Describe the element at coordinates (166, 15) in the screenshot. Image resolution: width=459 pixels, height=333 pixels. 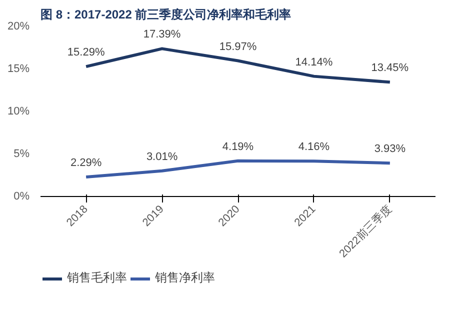
I see `chart-title: 图 8：2017-2022 前三季度公司净利率和毛利率` at that location.